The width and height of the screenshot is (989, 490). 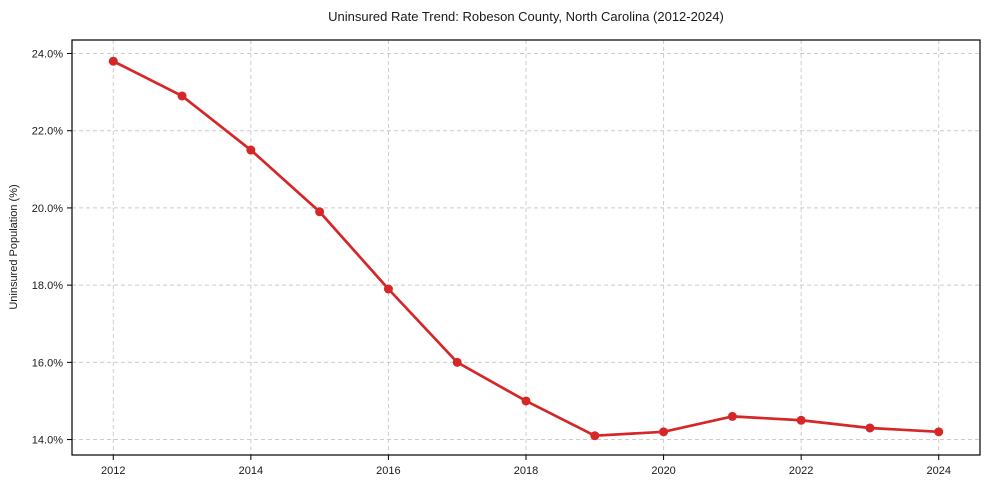 I want to click on x-tick-label: 2022, so click(x=801, y=471).